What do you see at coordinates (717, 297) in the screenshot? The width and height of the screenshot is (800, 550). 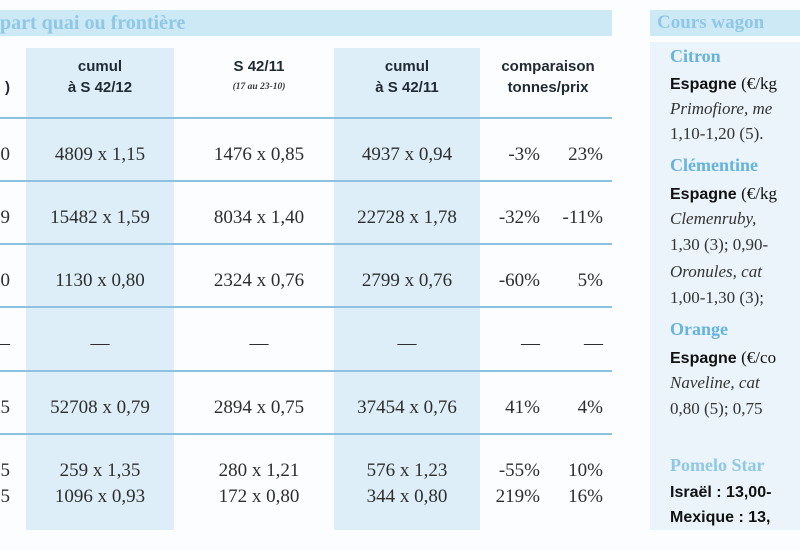 I see `price-line: 1,00-1,30 (3);` at bounding box center [717, 297].